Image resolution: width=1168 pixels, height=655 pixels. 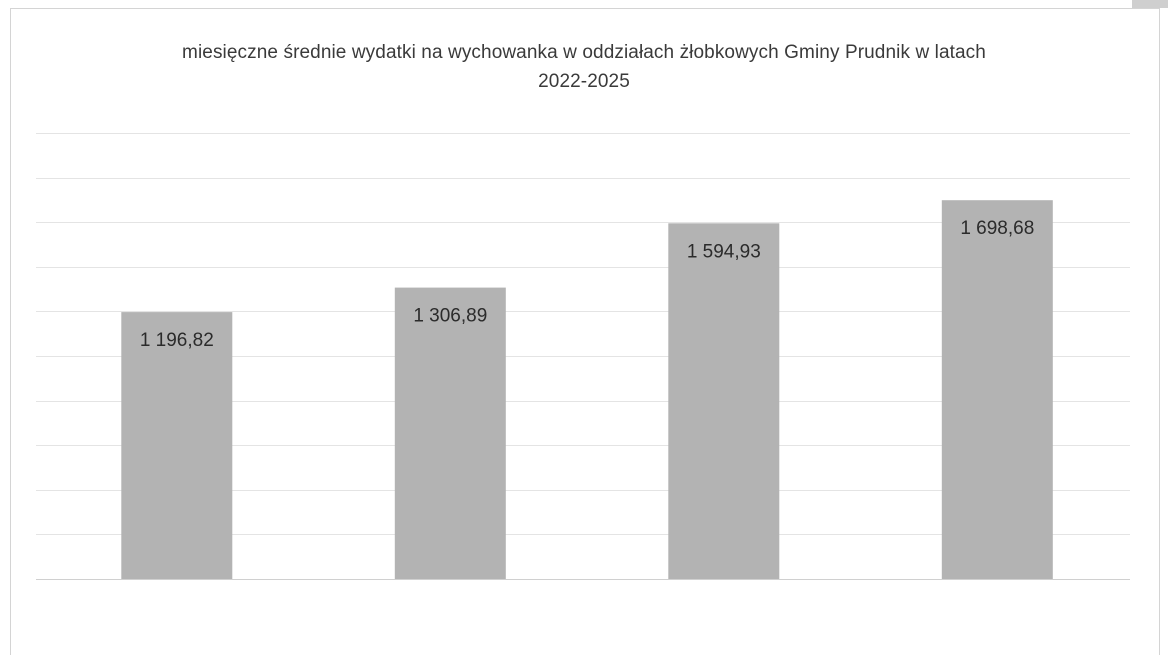 What do you see at coordinates (584, 81) in the screenshot?
I see `chart-title-line-2: 2022-2025` at bounding box center [584, 81].